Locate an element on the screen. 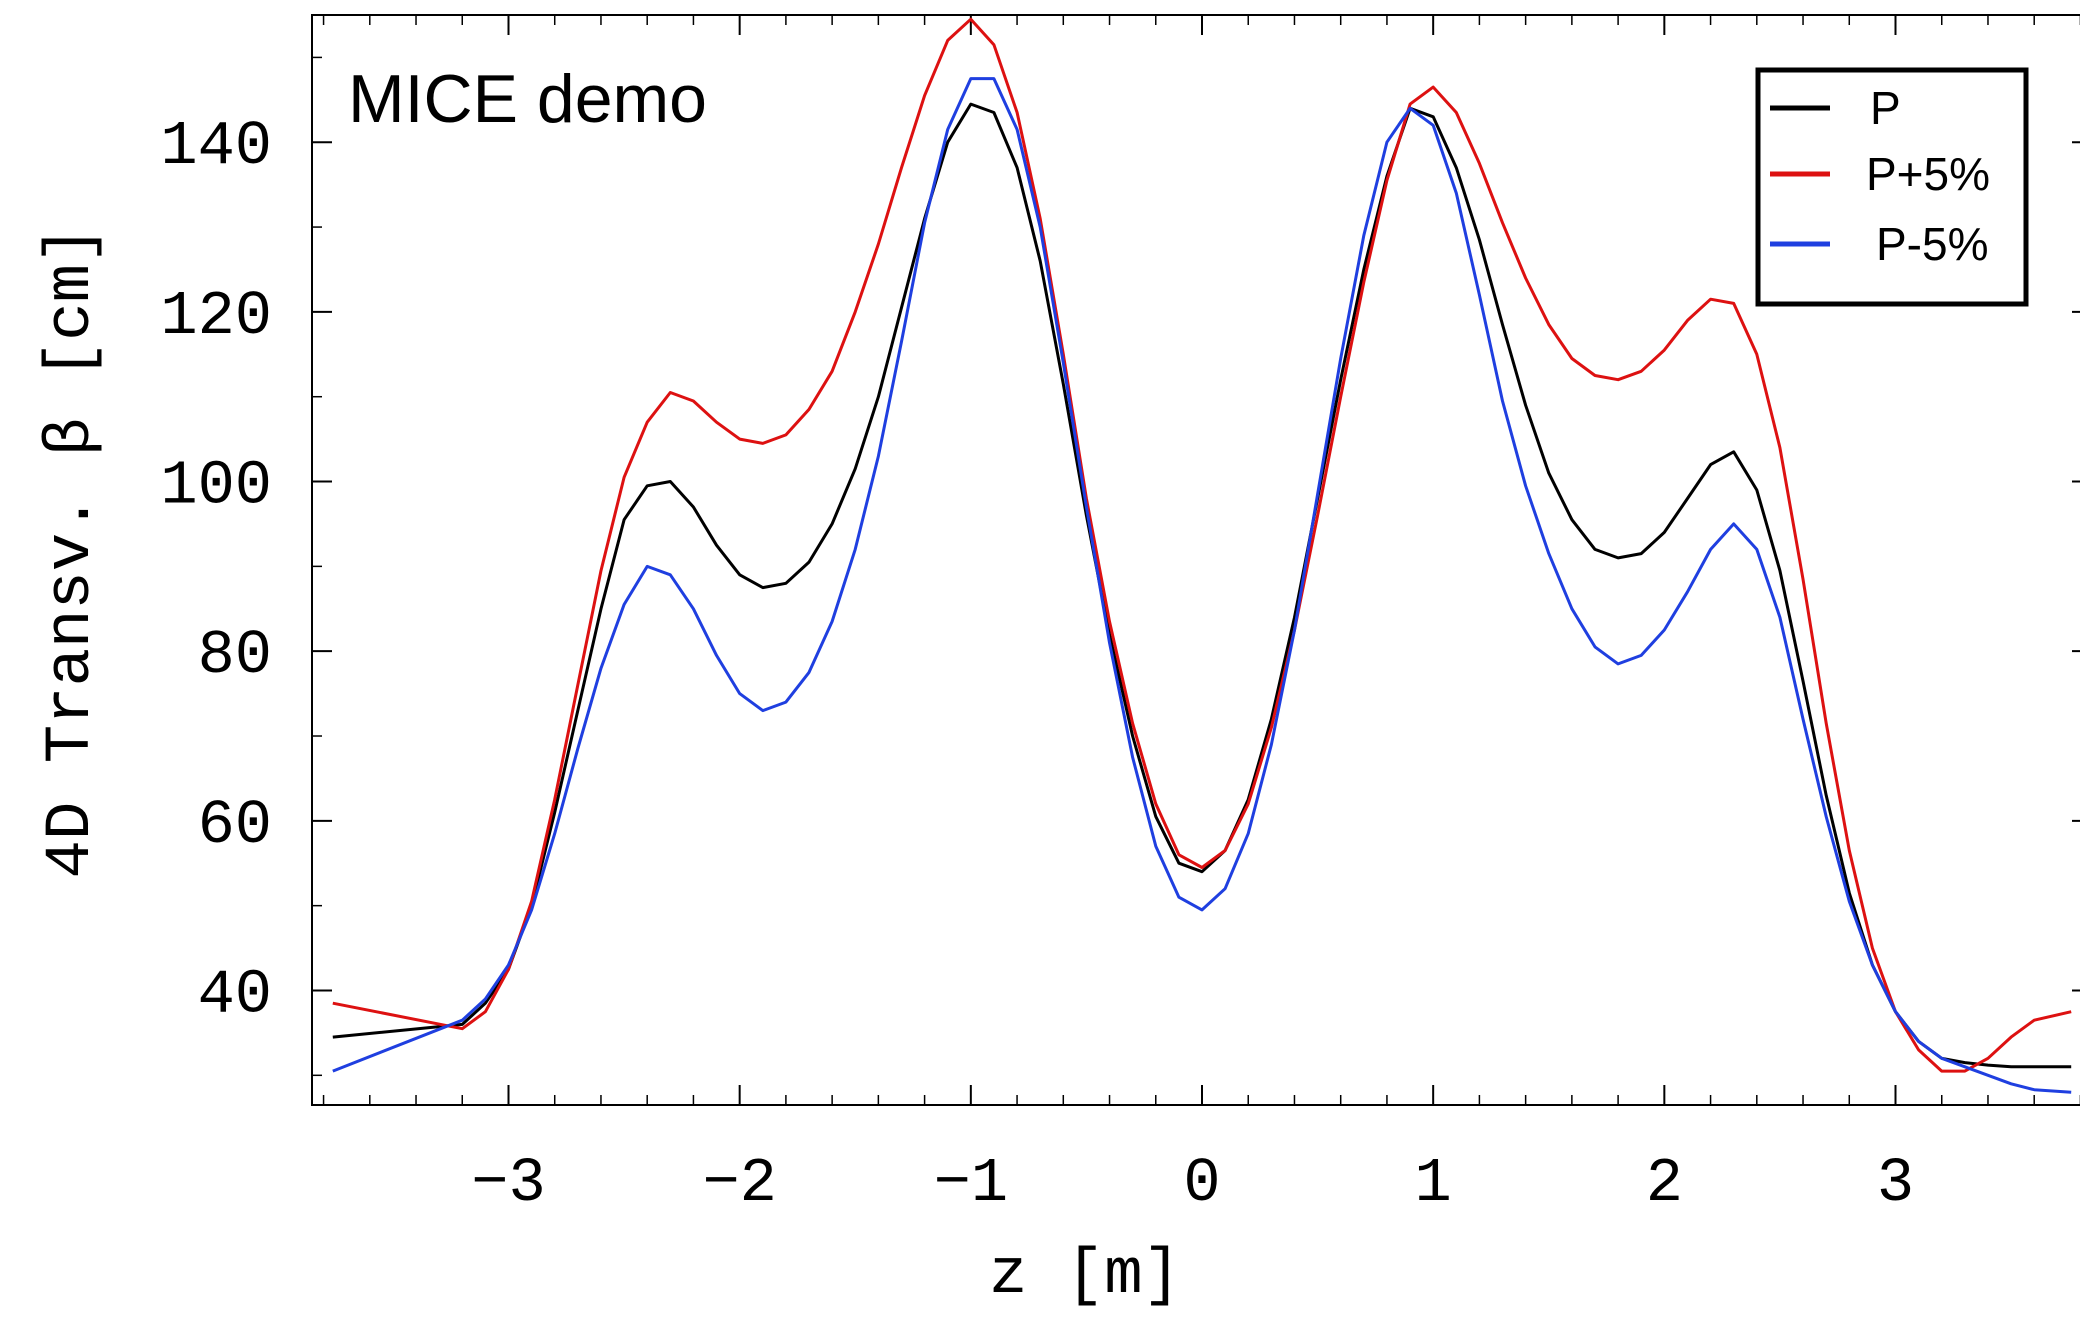 The height and width of the screenshot is (1318, 2080). y-axis-label: 4D Transv. β [cm] is located at coordinates (72, 552).